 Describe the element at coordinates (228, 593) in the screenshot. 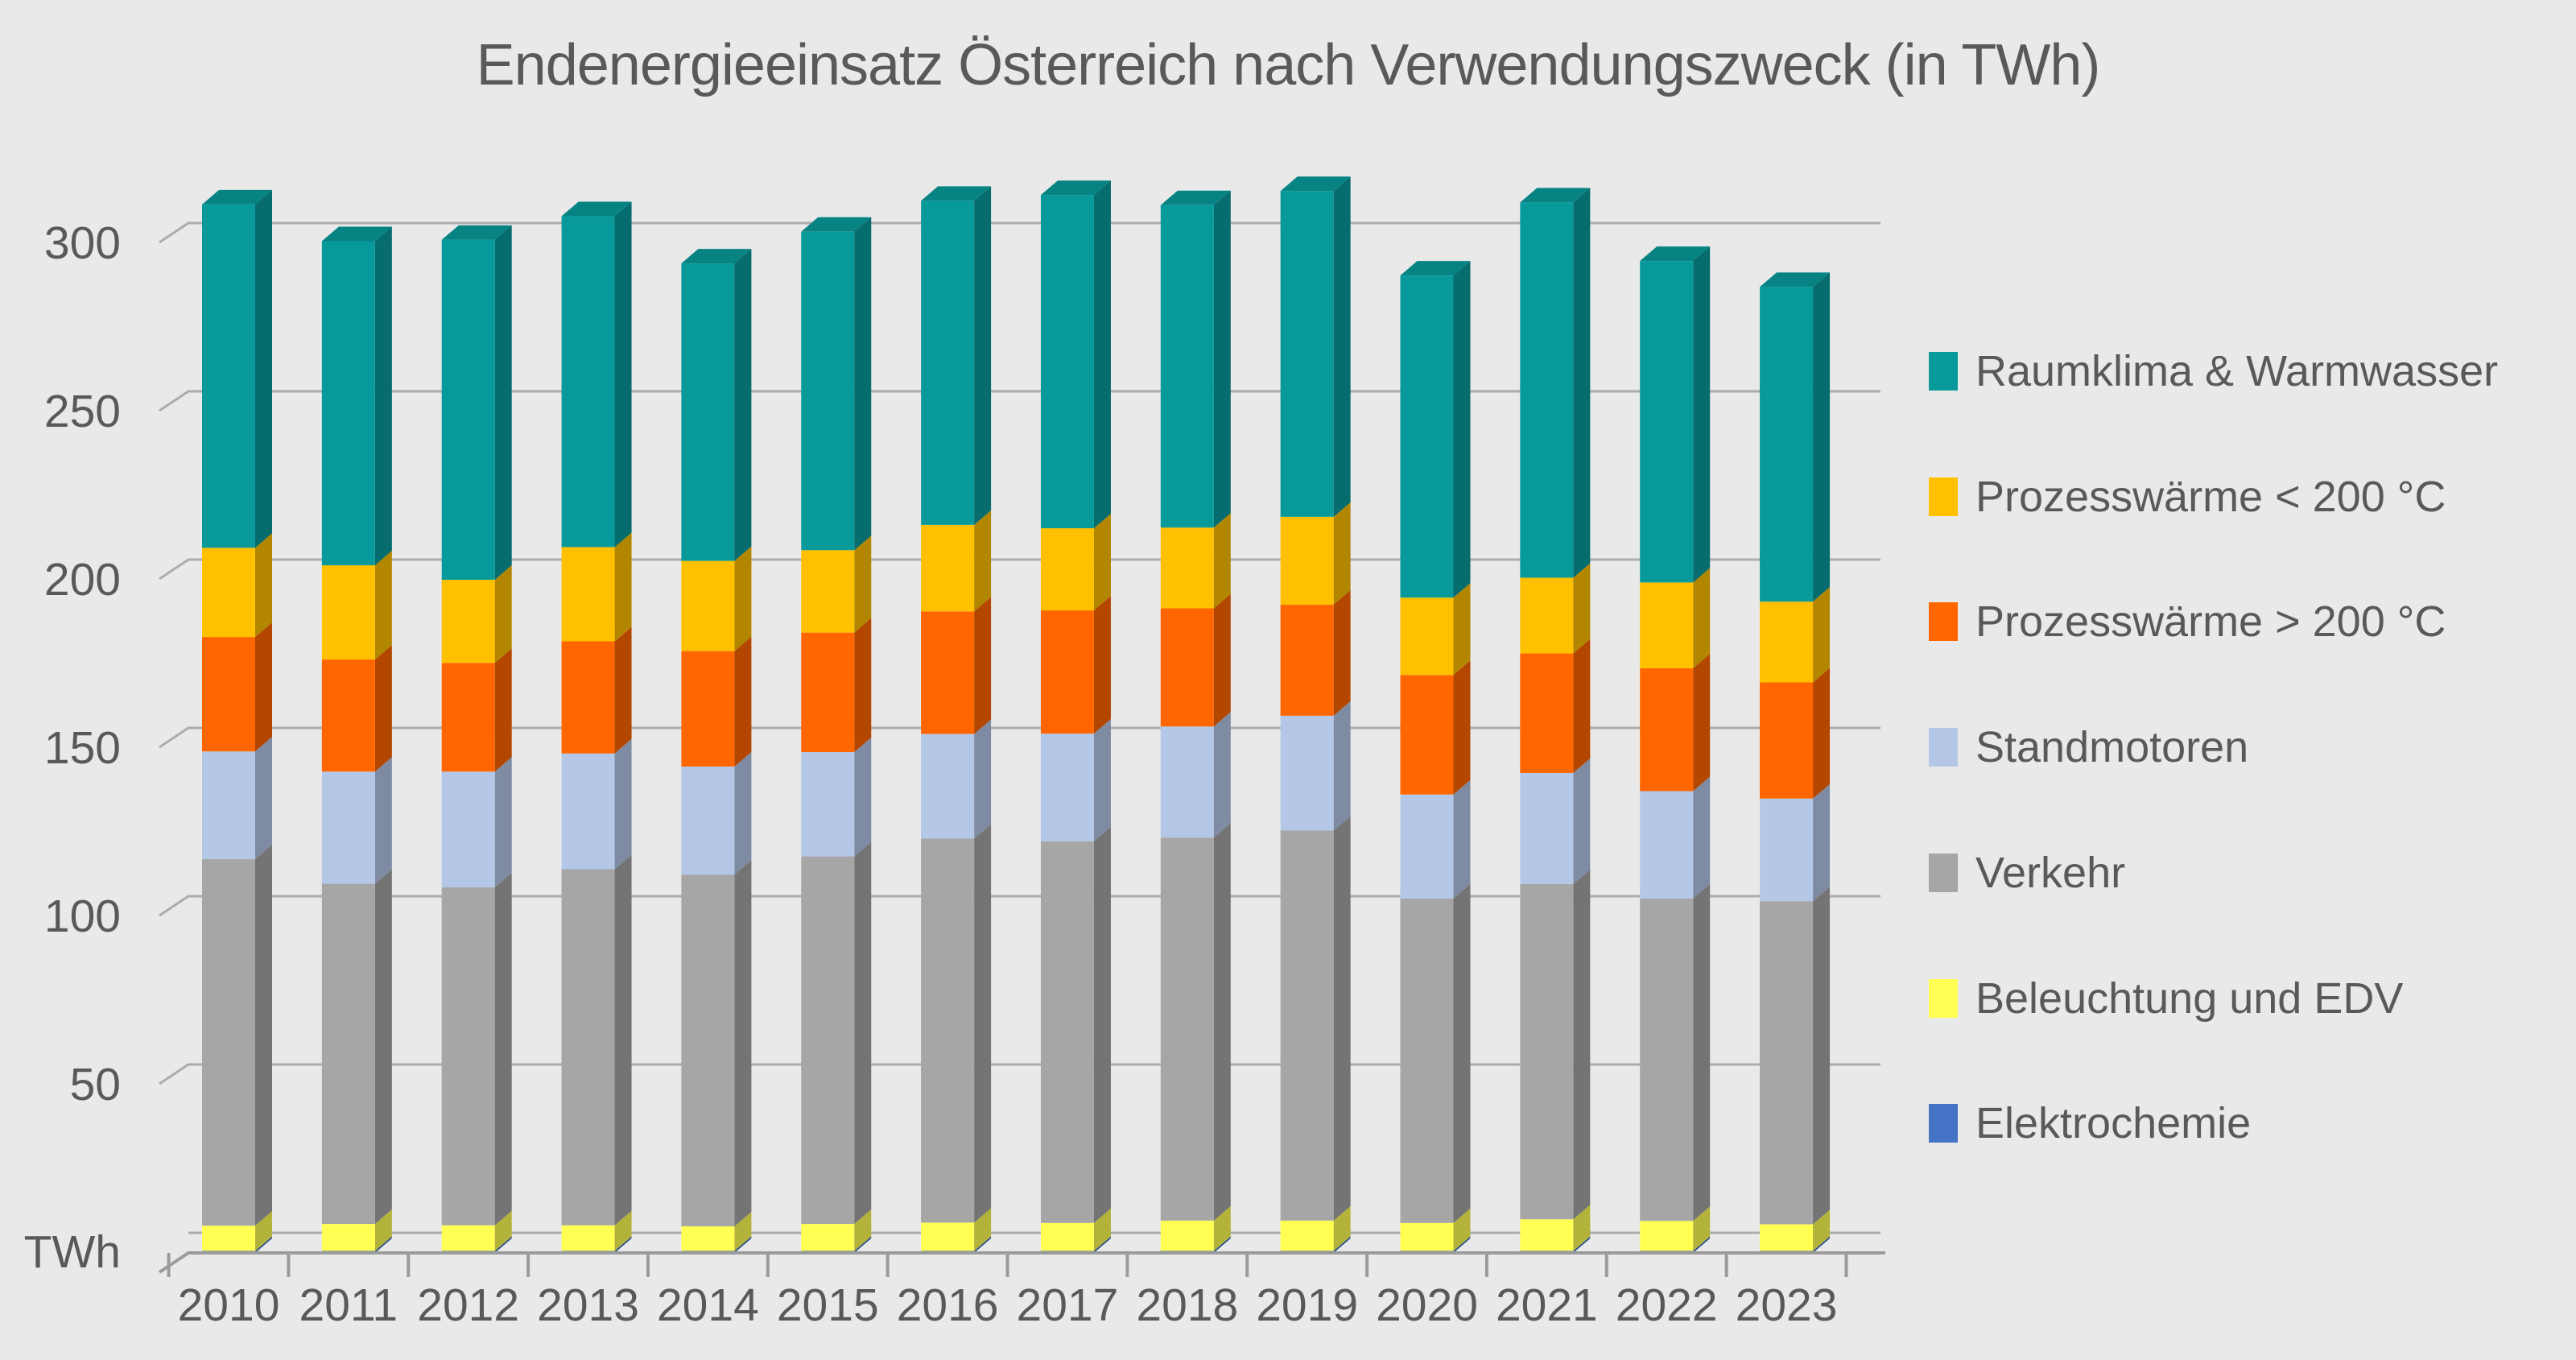

I see `bar-segment-2010-prozess_lt200` at that location.